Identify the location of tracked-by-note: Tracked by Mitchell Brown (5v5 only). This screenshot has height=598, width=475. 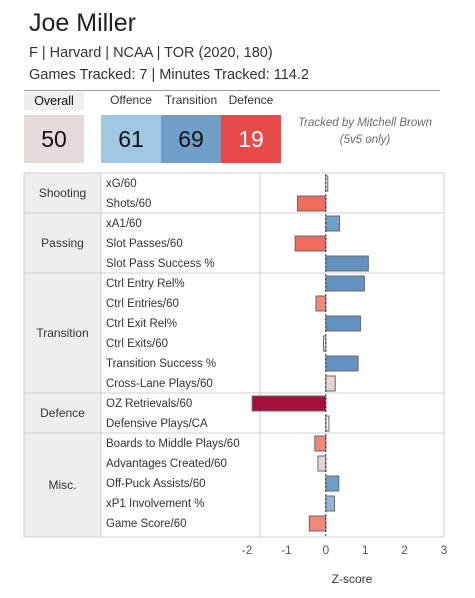
(365, 132).